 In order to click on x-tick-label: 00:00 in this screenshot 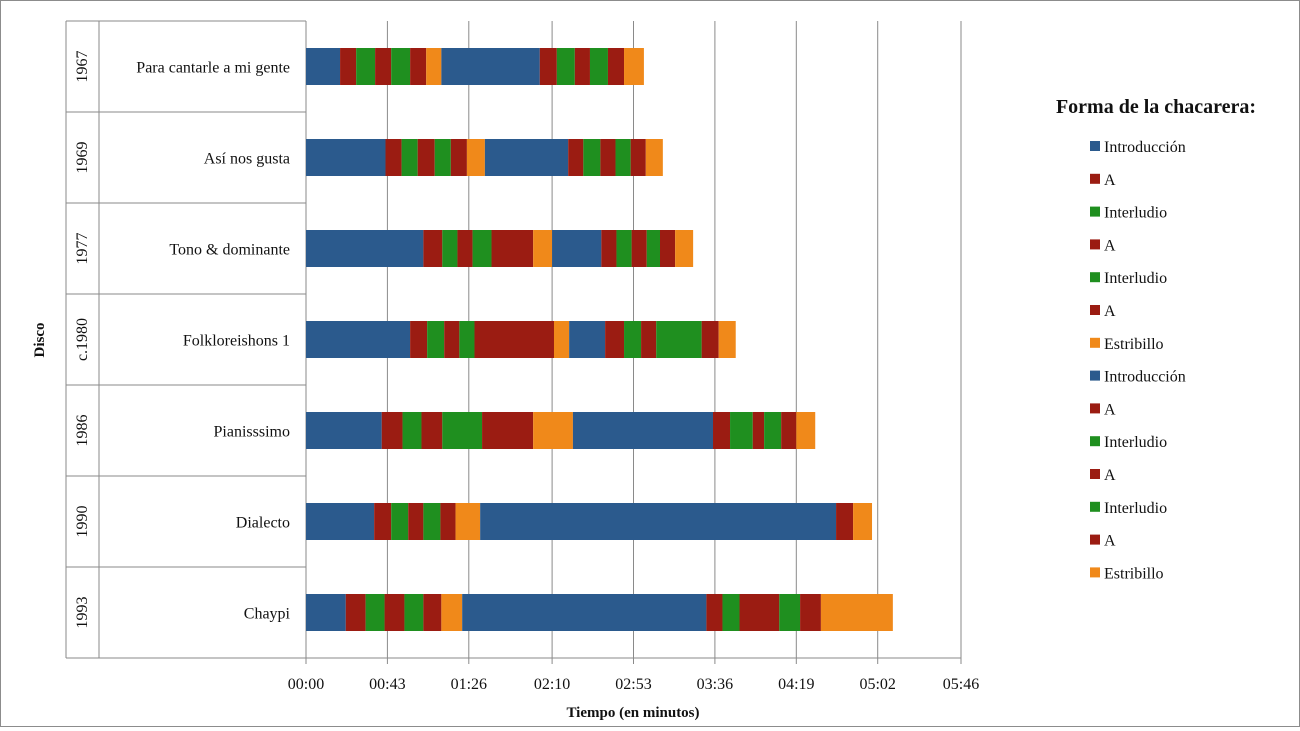, I will do `click(306, 684)`.